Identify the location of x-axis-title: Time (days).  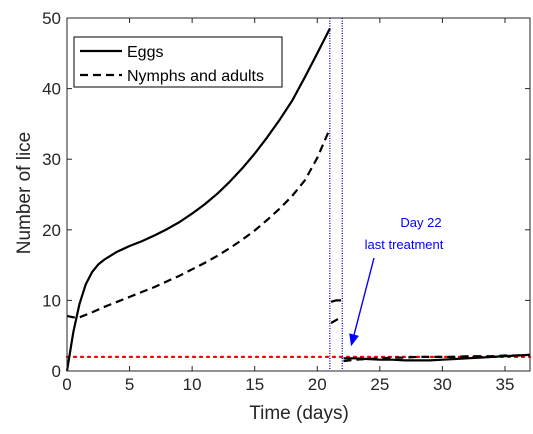
(299, 413).